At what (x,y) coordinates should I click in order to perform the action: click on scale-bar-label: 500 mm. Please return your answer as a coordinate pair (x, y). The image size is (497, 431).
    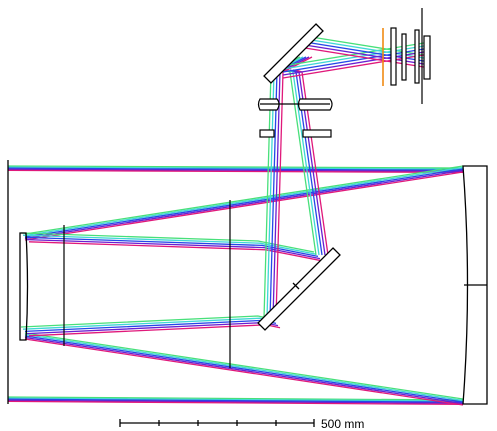
    Looking at the image, I should click on (342, 424).